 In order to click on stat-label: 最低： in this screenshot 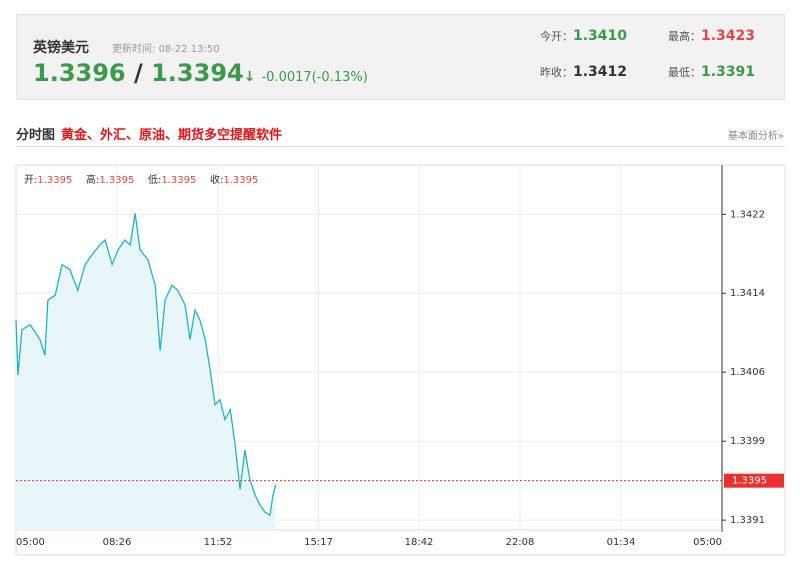, I will do `click(684, 72)`.